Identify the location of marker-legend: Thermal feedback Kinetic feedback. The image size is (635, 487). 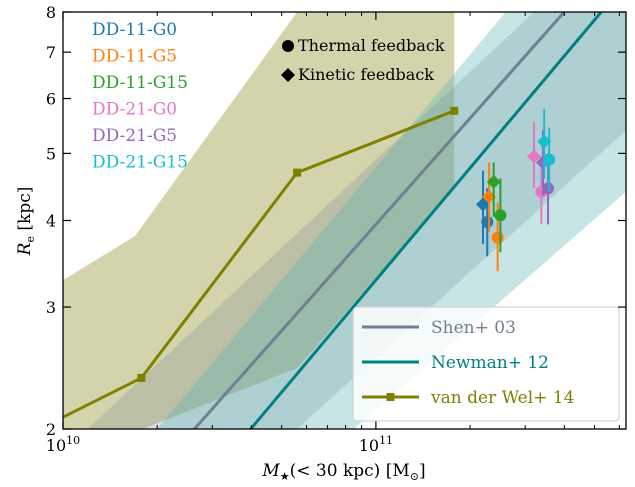
(363, 60).